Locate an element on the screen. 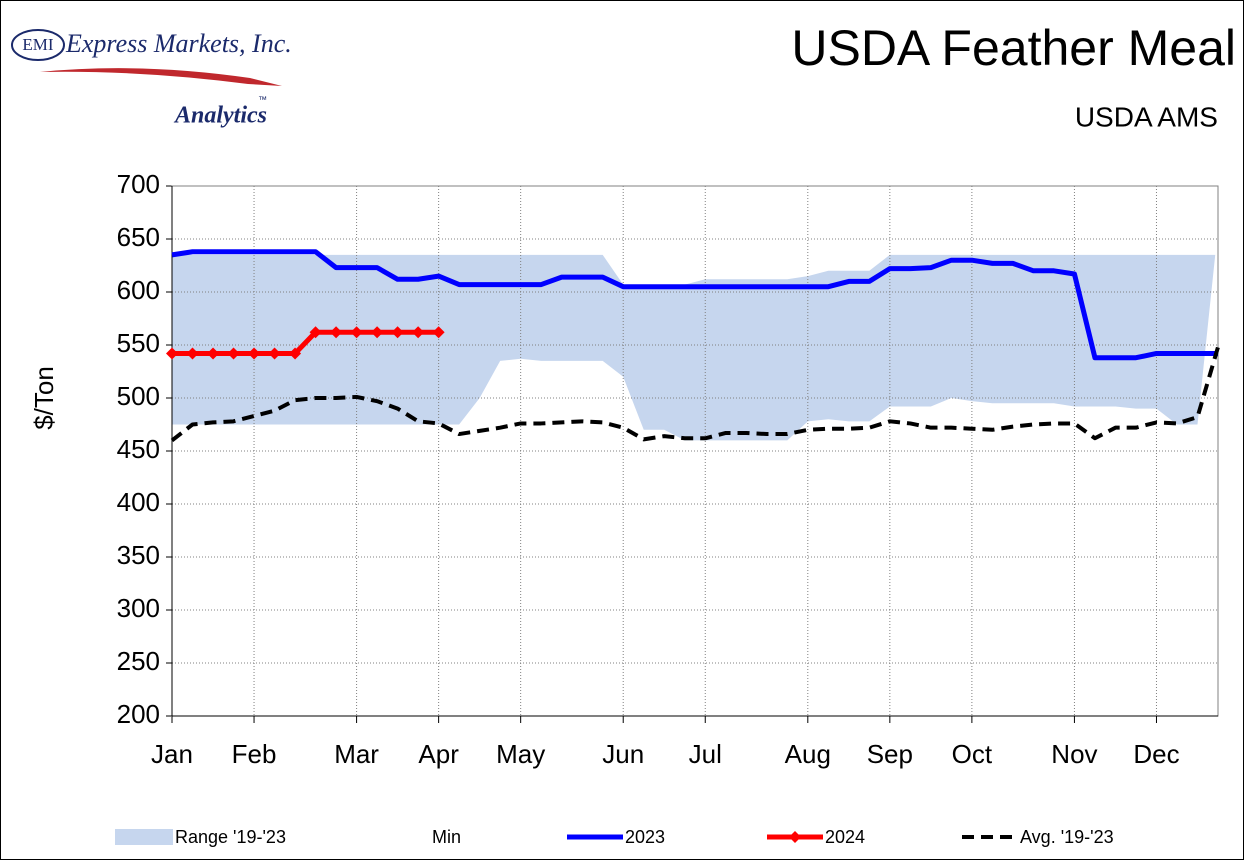 Image resolution: width=1244 pixels, height=860 pixels. legend-label: 2023 is located at coordinates (645, 837).